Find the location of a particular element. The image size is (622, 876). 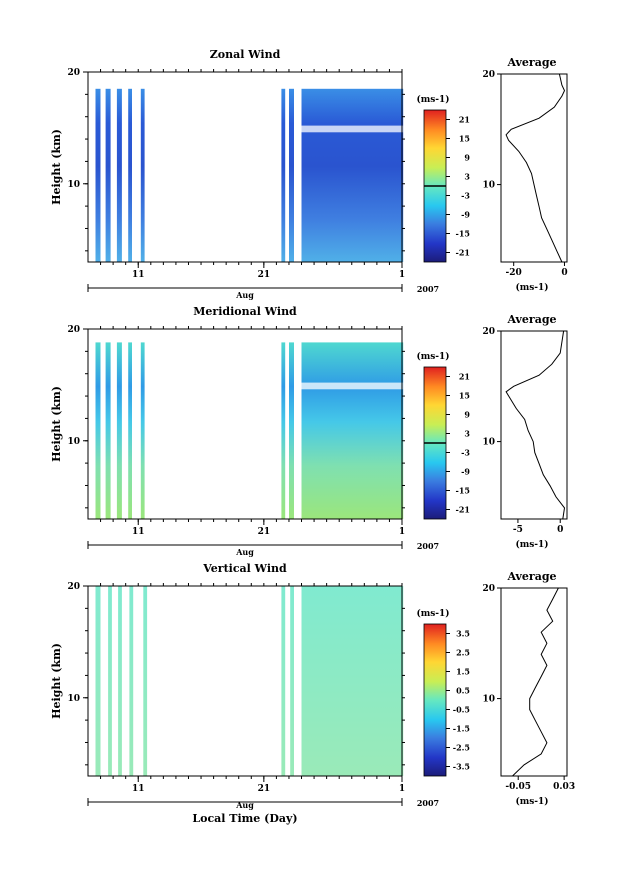

colorbar-ticks: 21 15 9 3 -3 -9 -15 -21 is located at coordinates (458, 443).